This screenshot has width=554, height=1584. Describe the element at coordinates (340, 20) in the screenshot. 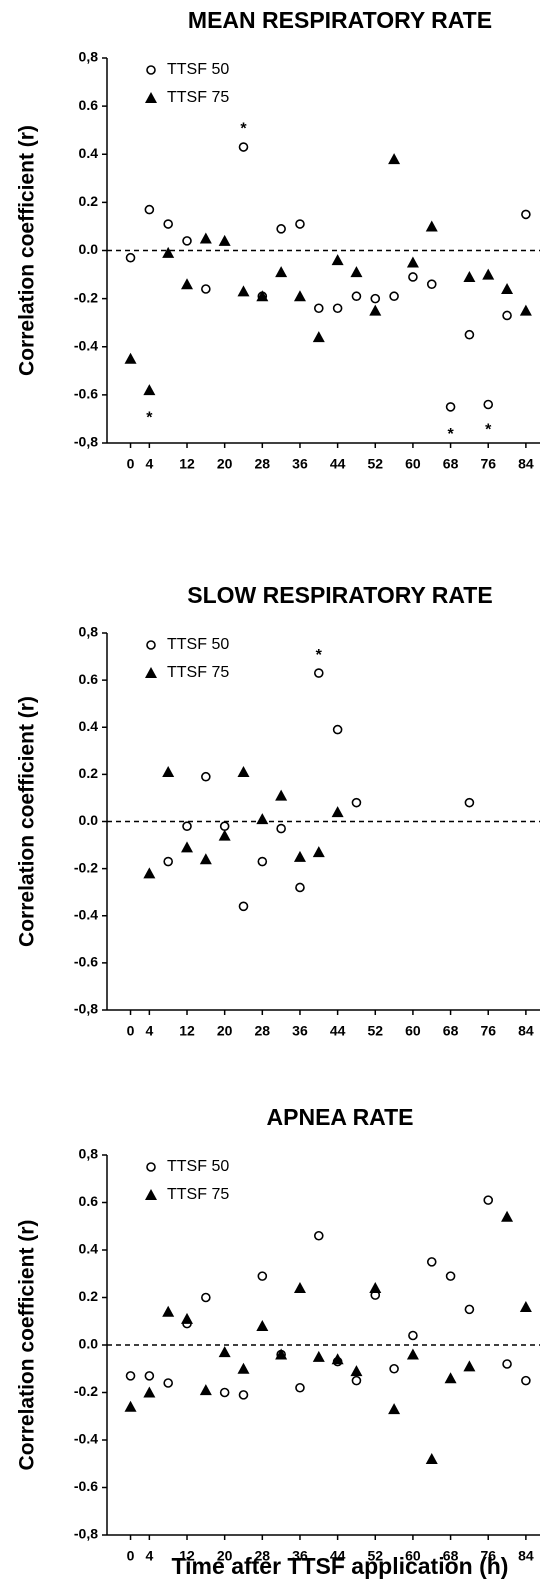

I see `chart-title: MEAN RESPIRATORY RATE` at that location.